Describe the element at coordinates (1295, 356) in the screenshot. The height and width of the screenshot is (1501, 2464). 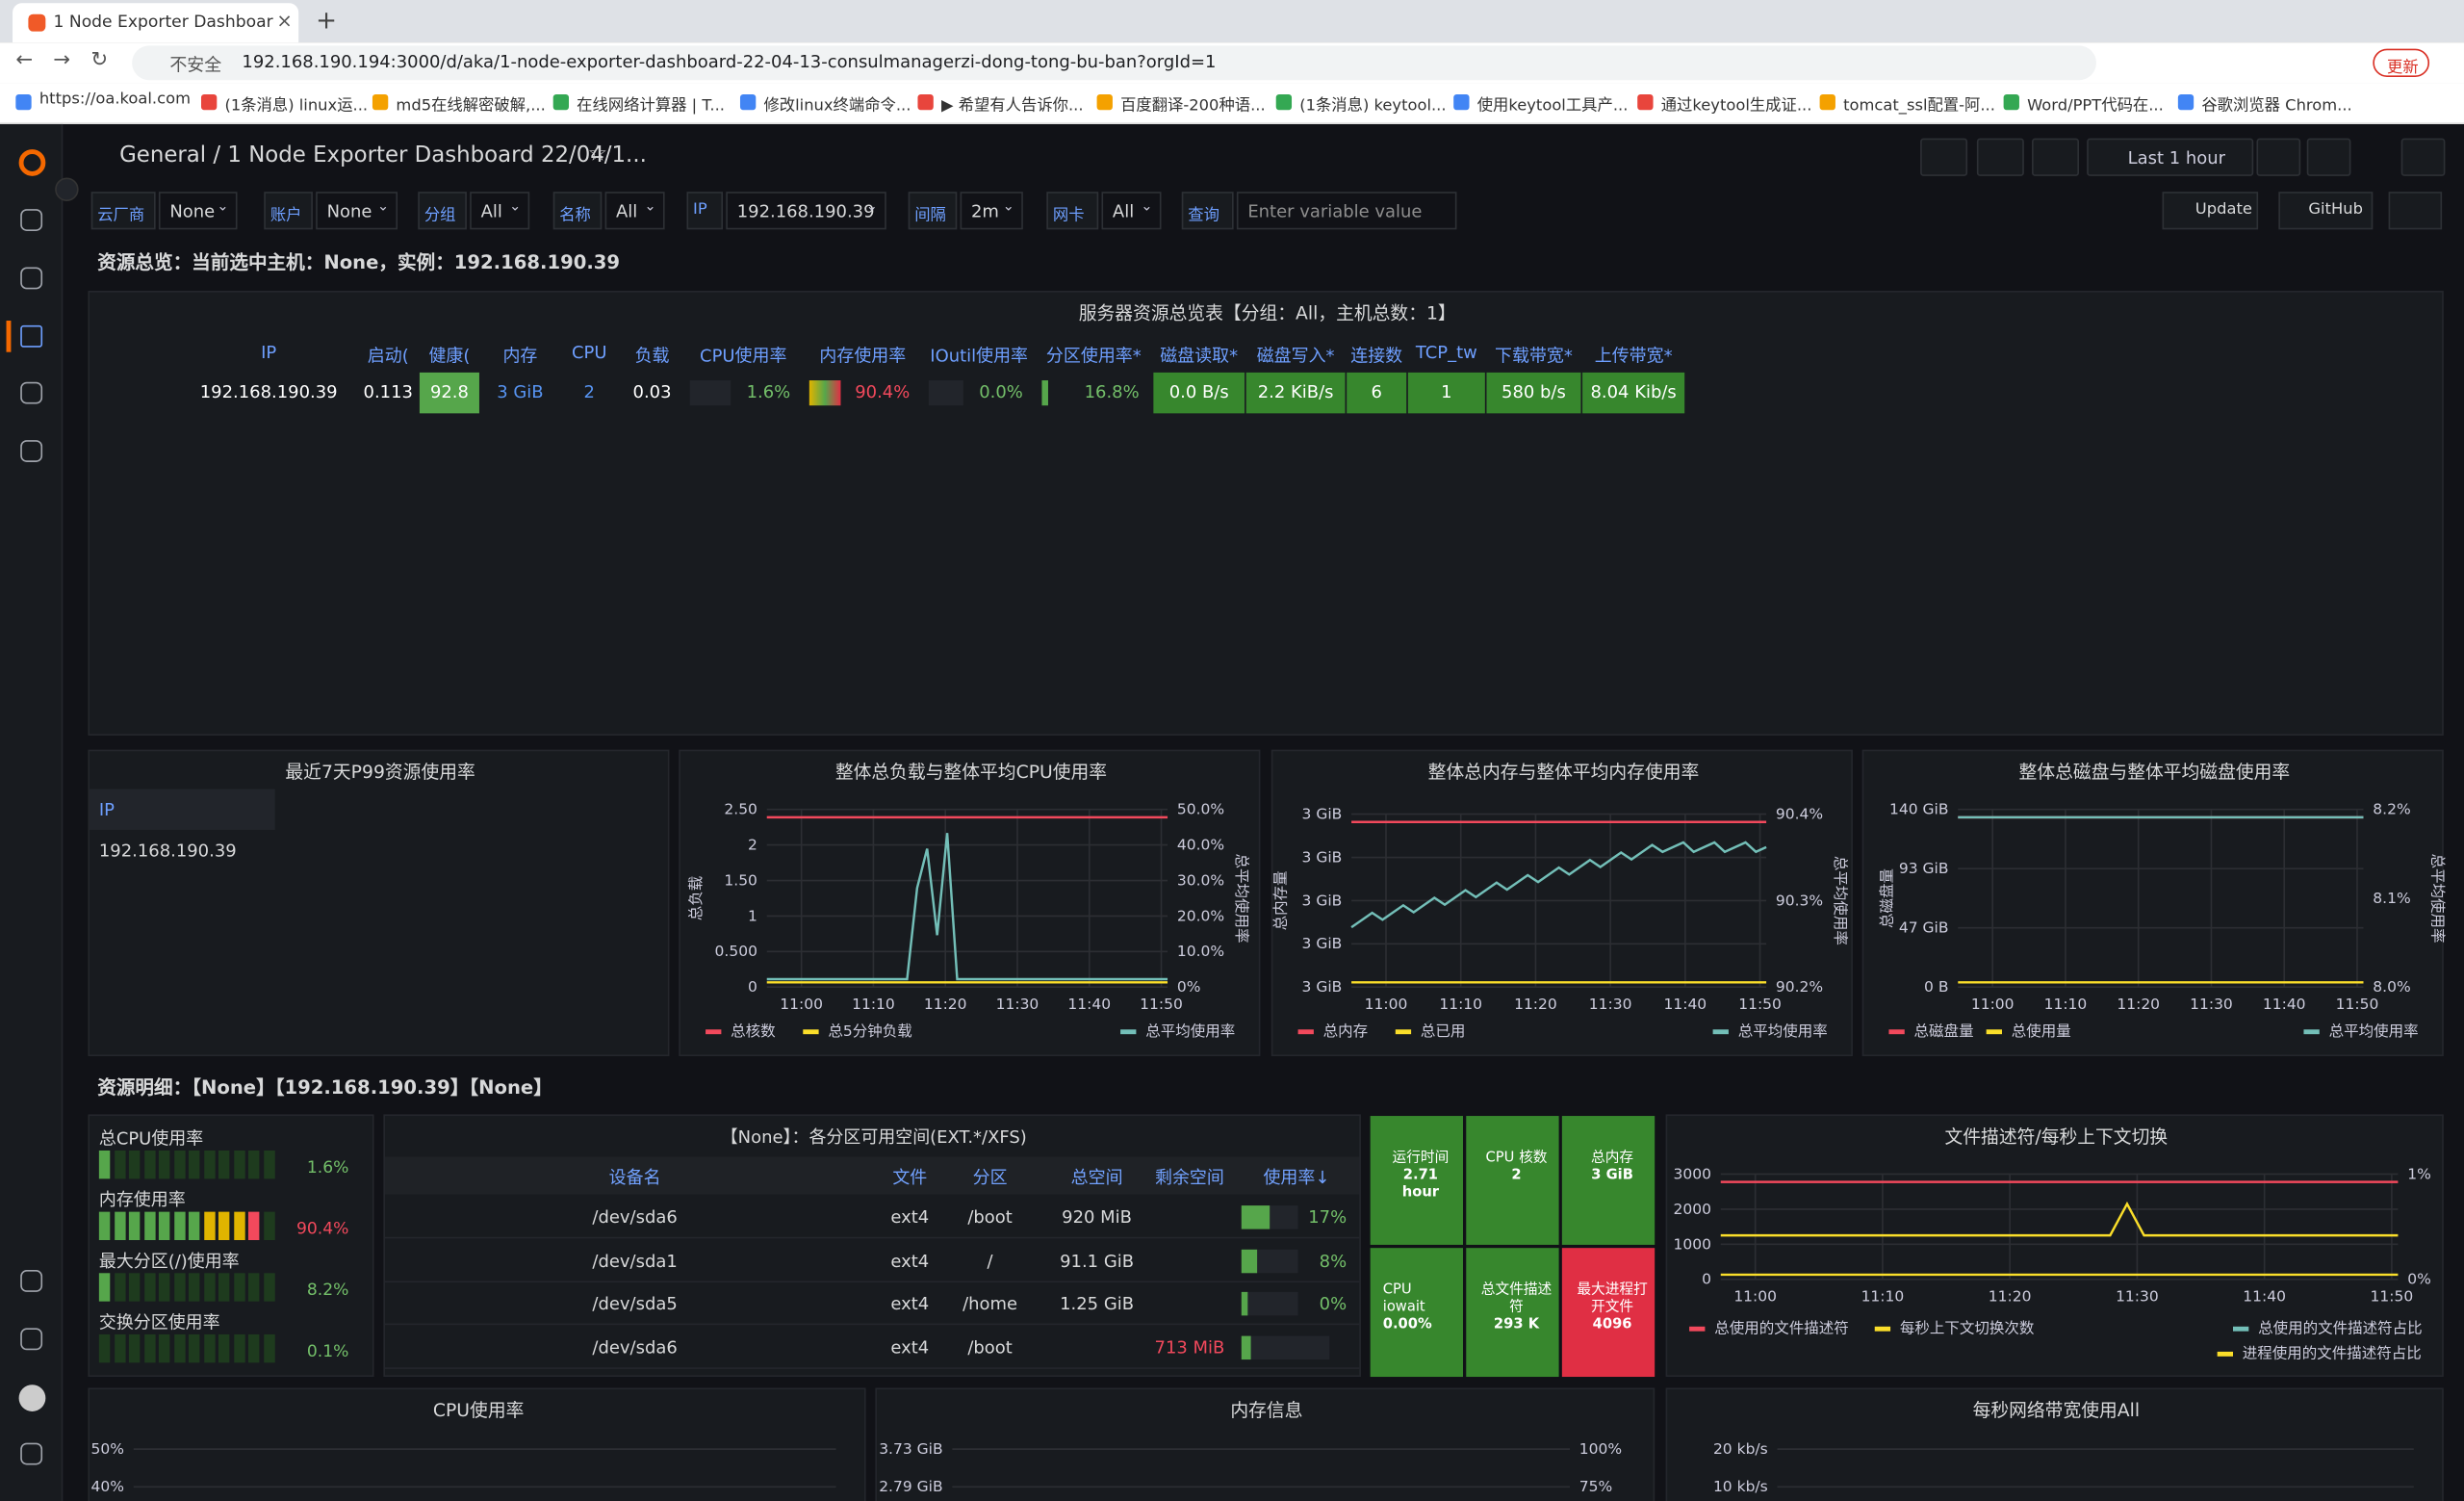
I see `table-header: 磁盘写入*` at that location.